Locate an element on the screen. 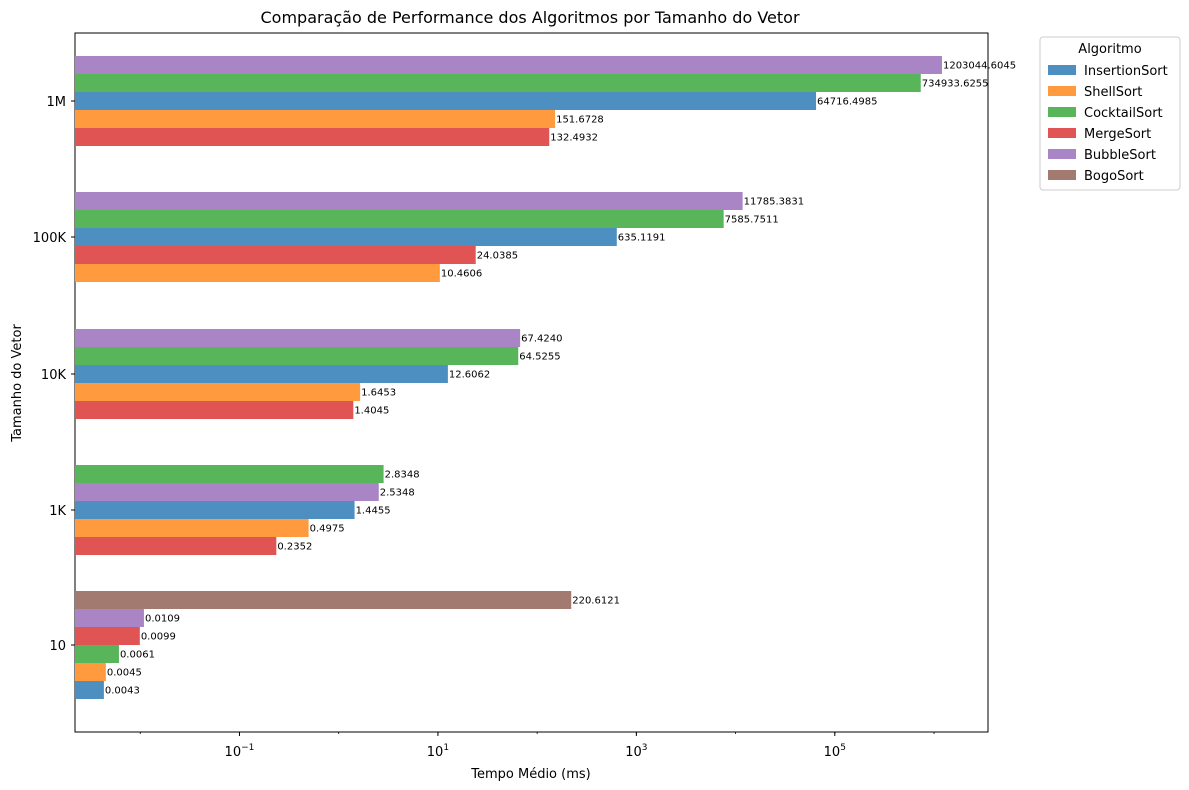 This screenshot has width=1189, height=790. bar-value-label: 10.4606 is located at coordinates (461, 274).